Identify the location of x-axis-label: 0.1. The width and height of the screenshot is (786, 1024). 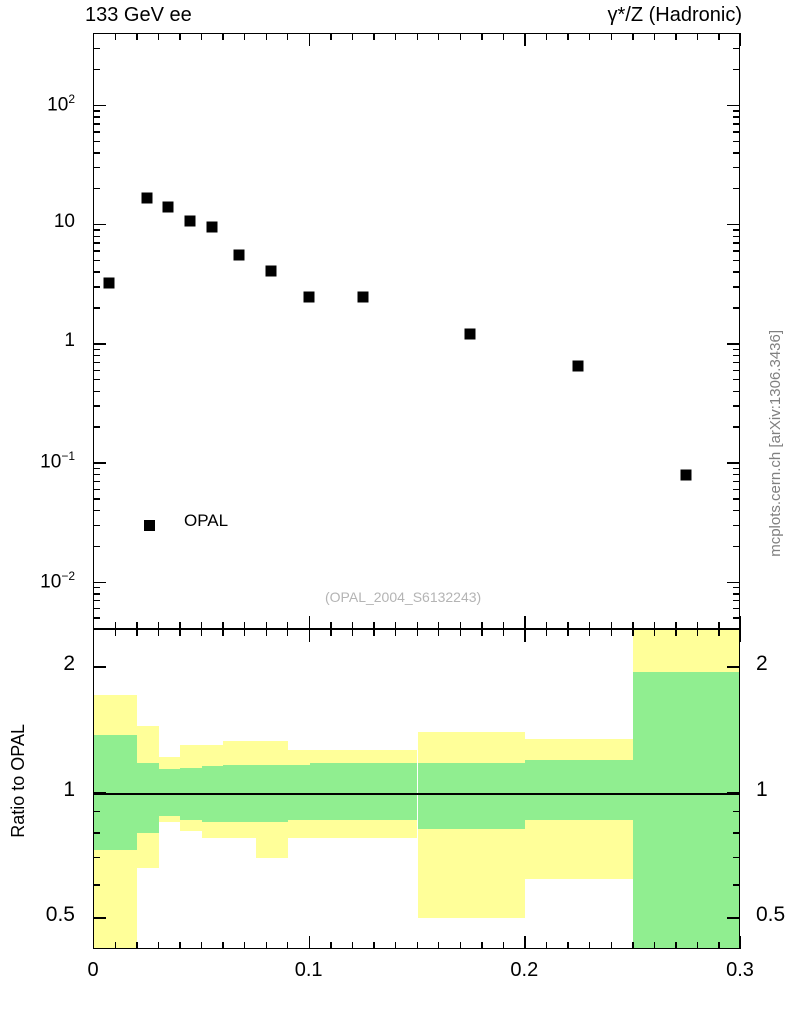
(308, 970).